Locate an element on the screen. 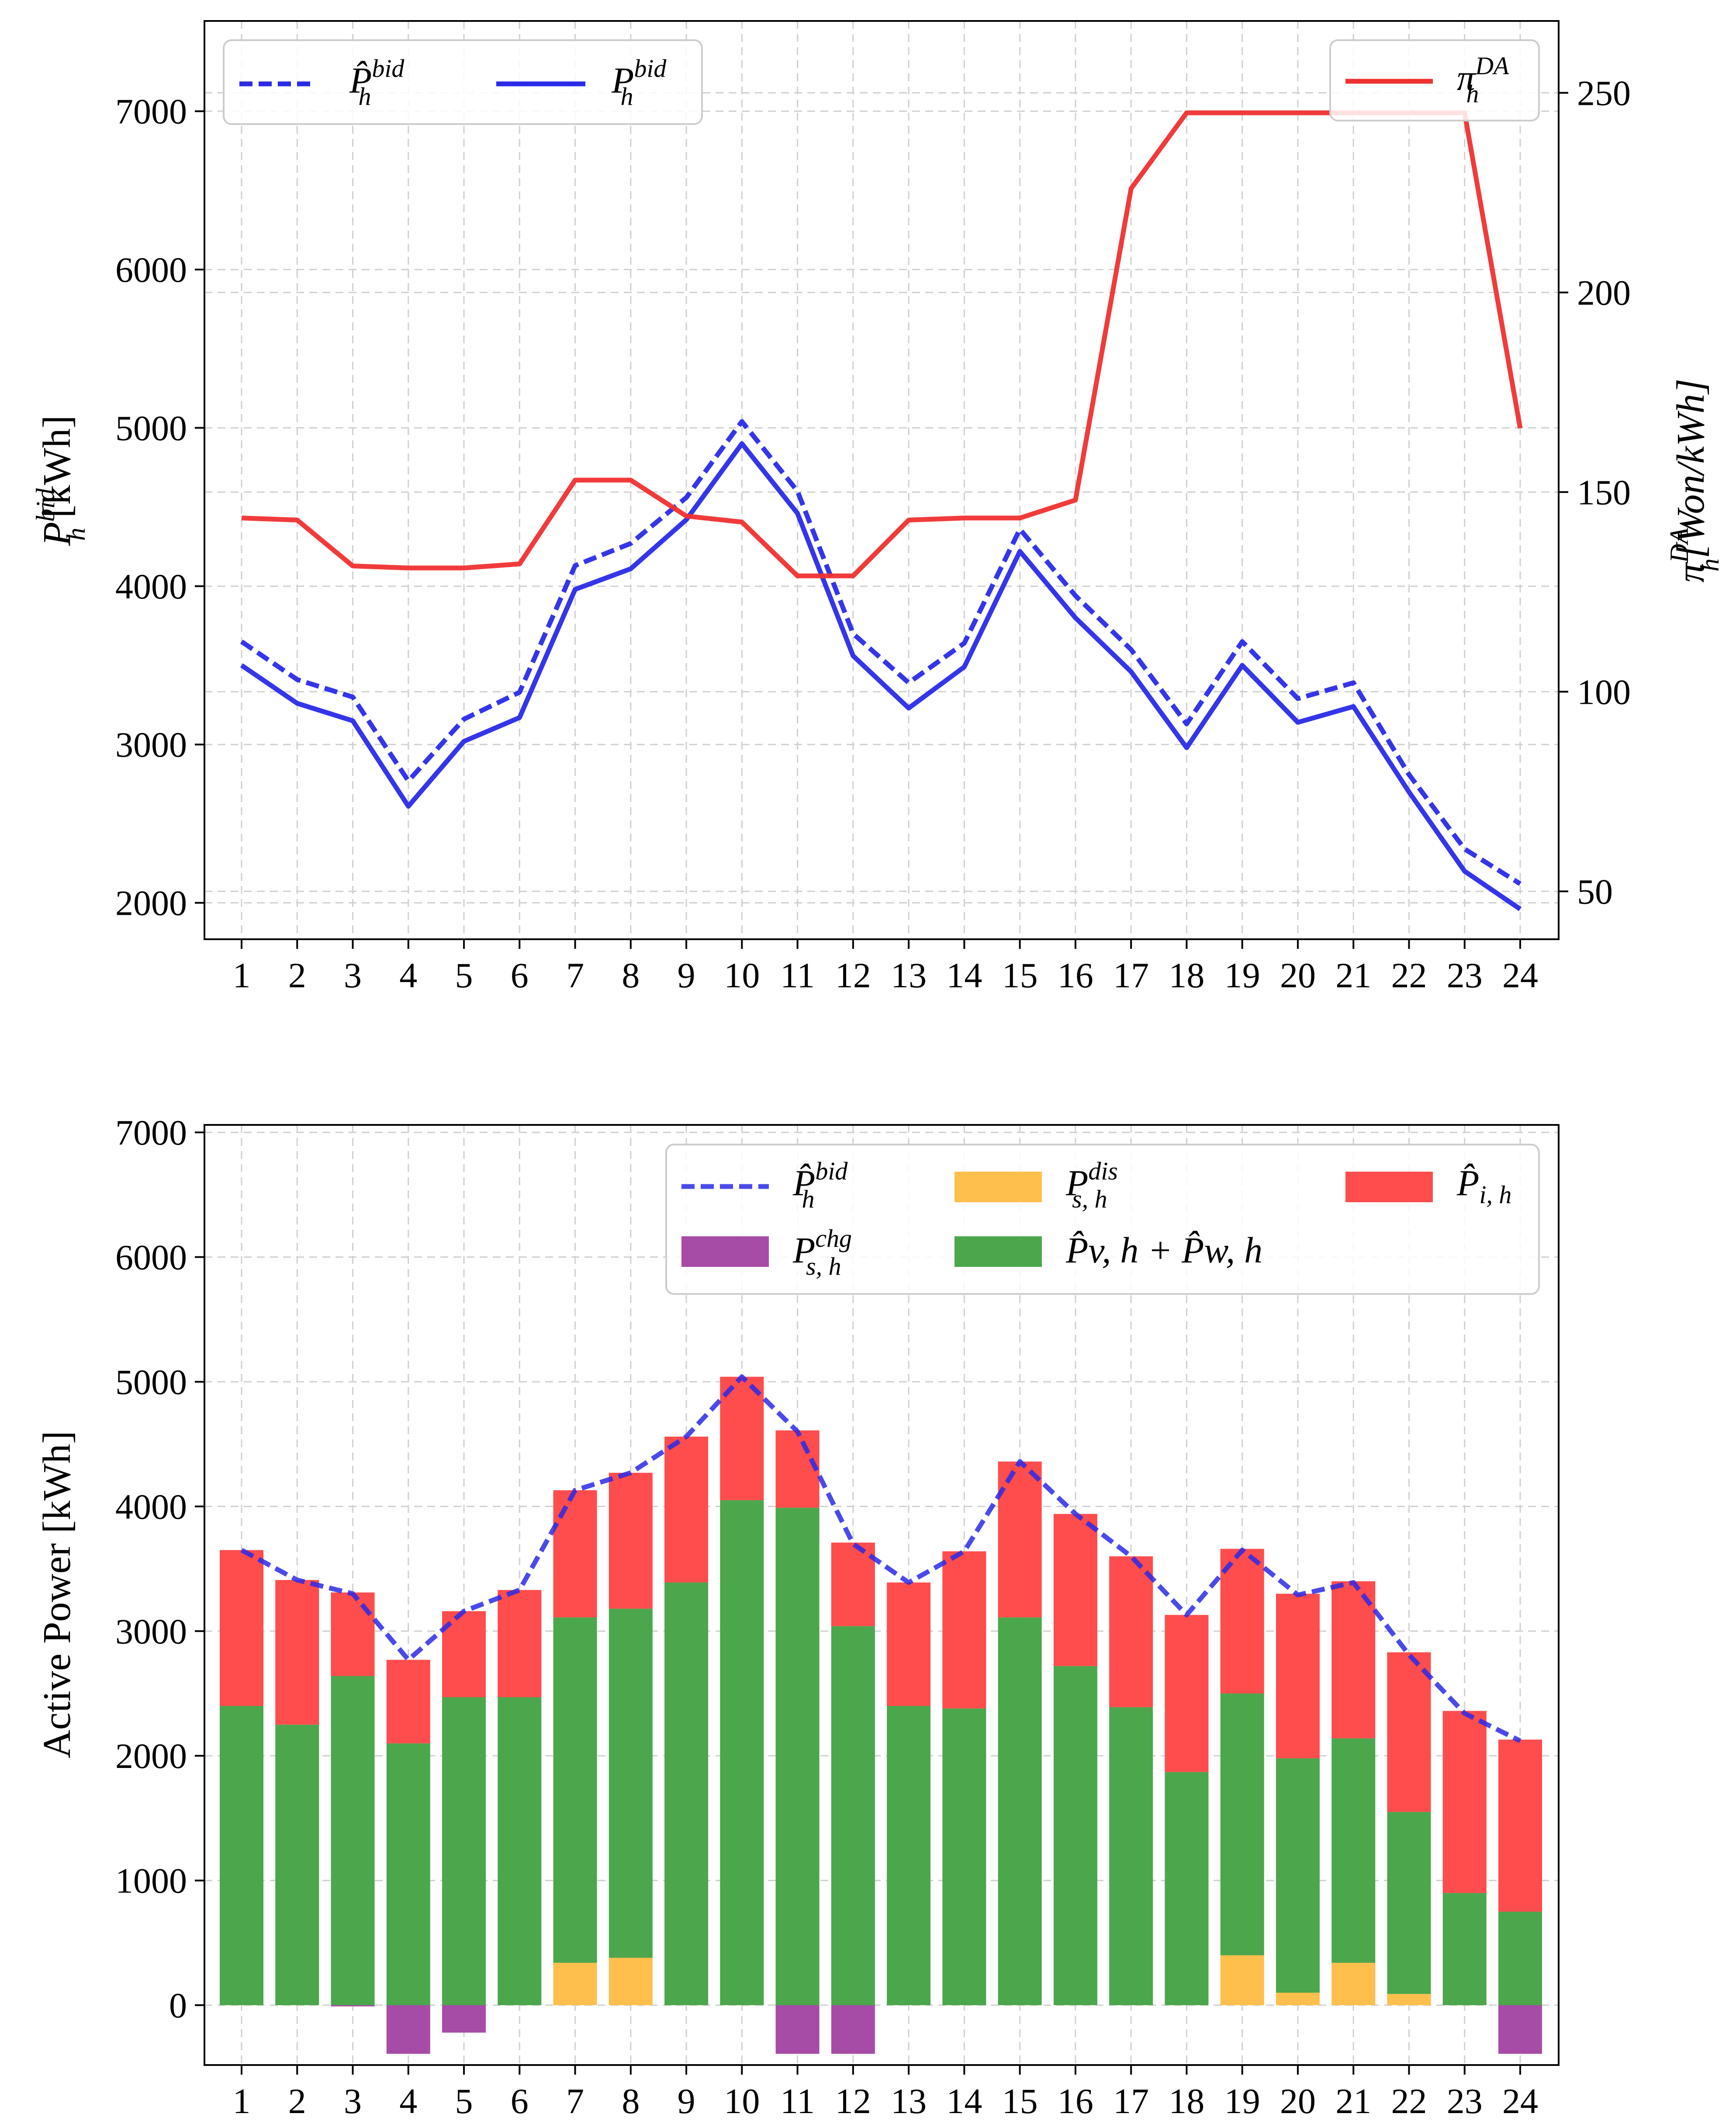 This screenshot has height=2124, width=1736. top-x-tick-24: 24 is located at coordinates (1520, 975).